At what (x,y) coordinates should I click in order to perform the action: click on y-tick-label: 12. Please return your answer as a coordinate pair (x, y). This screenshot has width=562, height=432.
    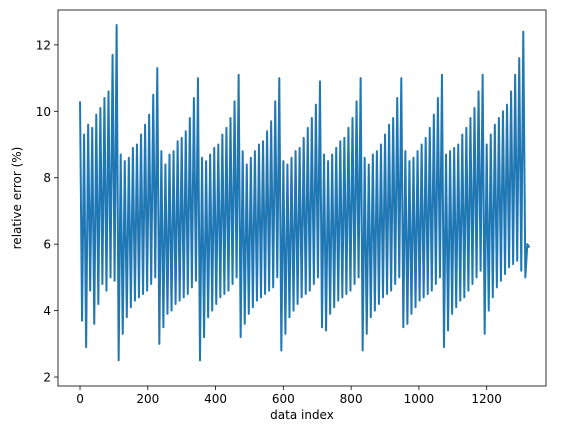
    Looking at the image, I should click on (43, 45).